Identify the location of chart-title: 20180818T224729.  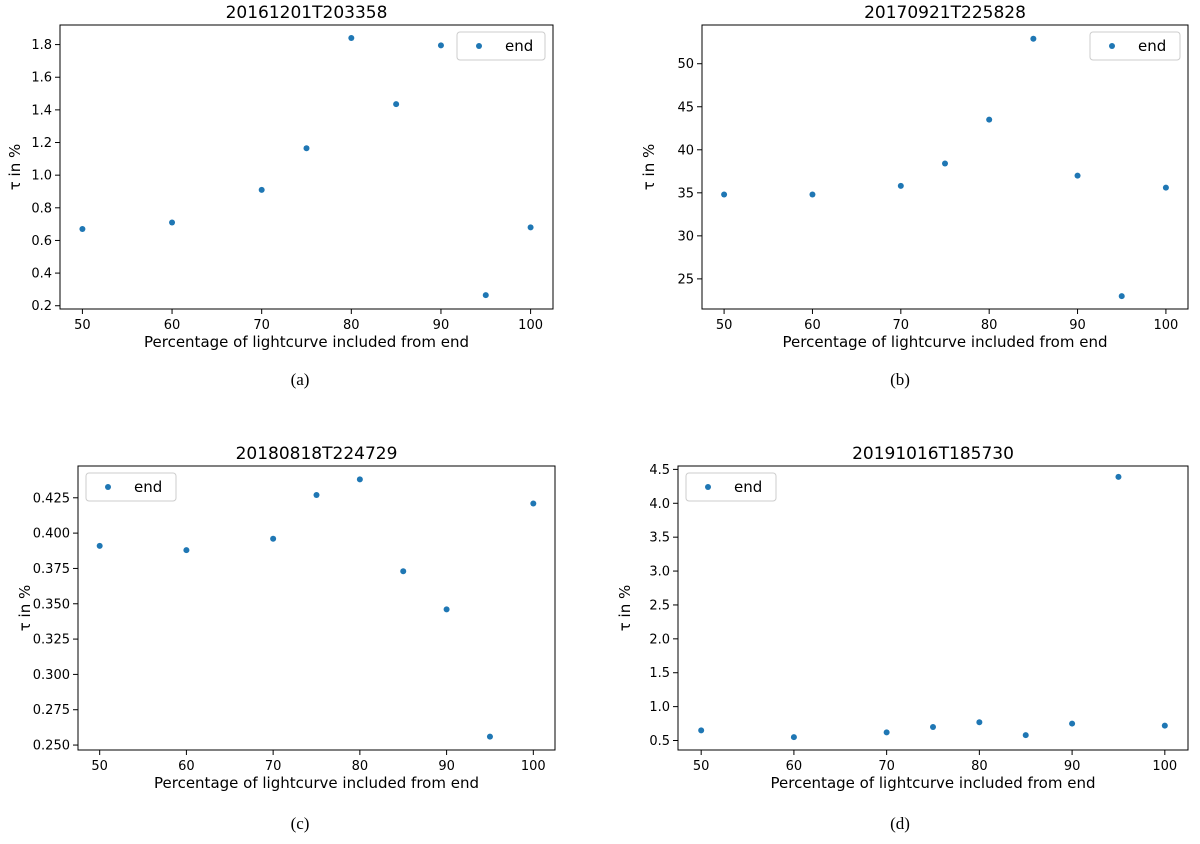
(317, 454).